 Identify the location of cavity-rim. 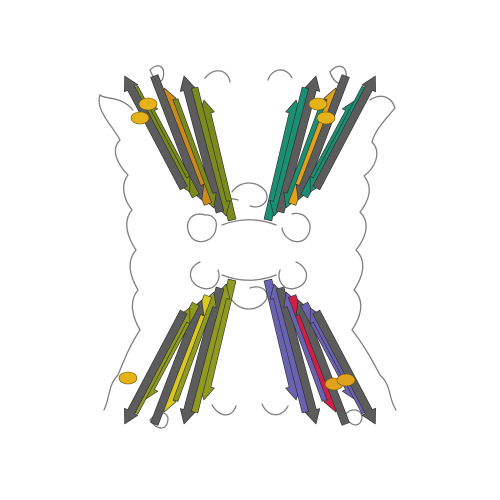
(249, 250).